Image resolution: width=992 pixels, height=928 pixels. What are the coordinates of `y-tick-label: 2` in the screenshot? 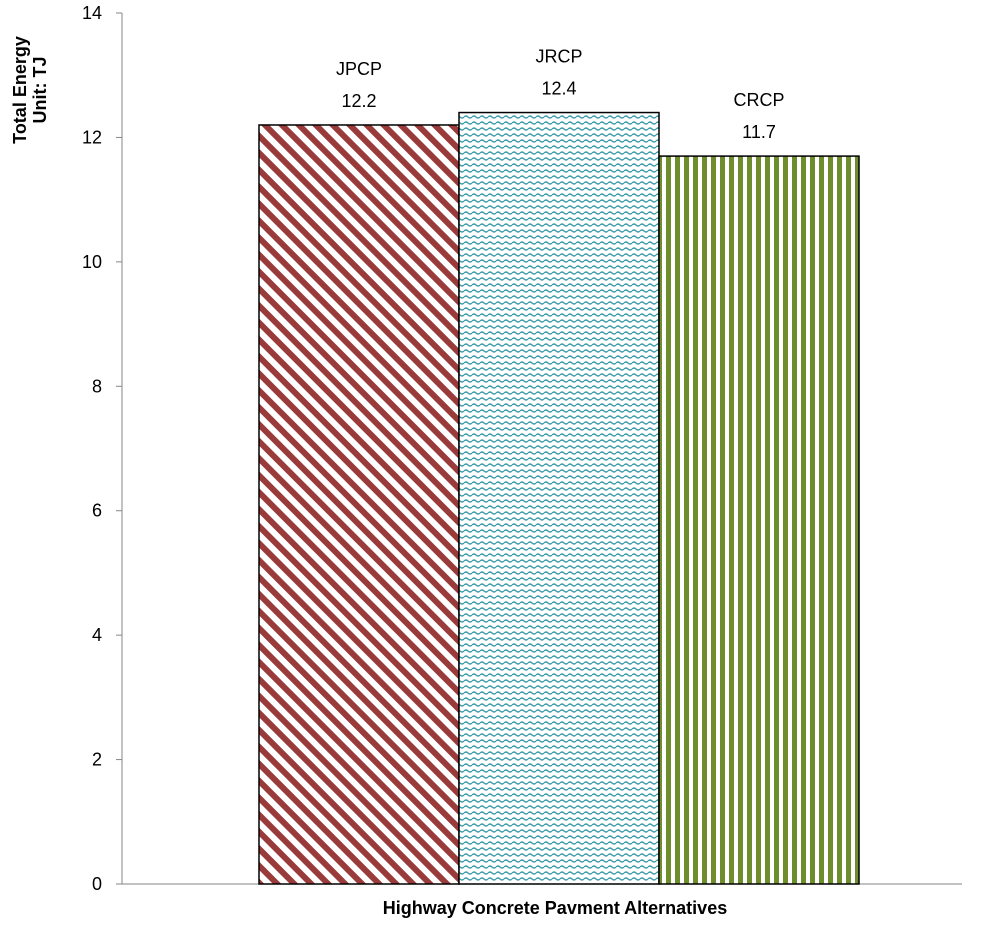 It's located at (97, 760).